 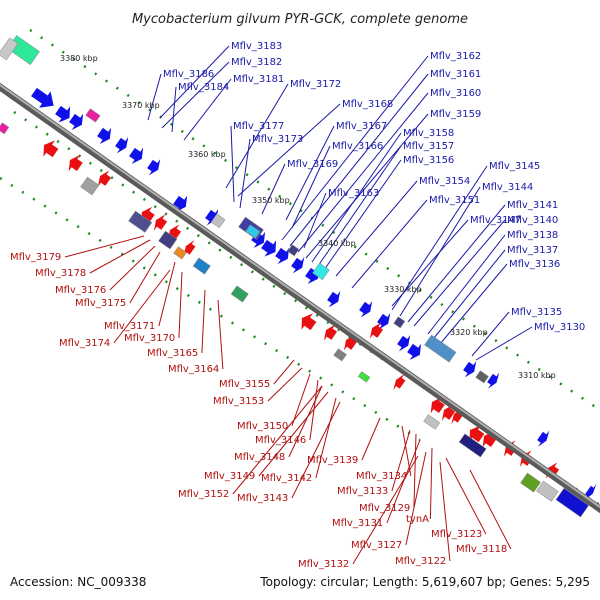 I want to click on gene-label: Mflv_3138, so click(x=532, y=235).